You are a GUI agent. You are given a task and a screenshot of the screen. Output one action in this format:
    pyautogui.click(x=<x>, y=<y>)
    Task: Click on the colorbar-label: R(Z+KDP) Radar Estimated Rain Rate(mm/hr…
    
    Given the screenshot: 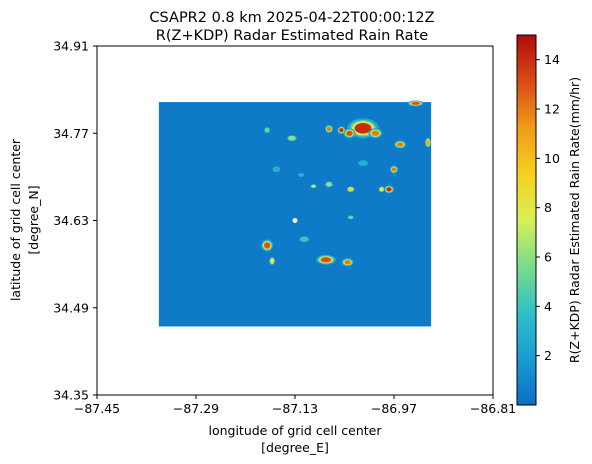 What is the action you would take?
    pyautogui.click(x=574, y=220)
    